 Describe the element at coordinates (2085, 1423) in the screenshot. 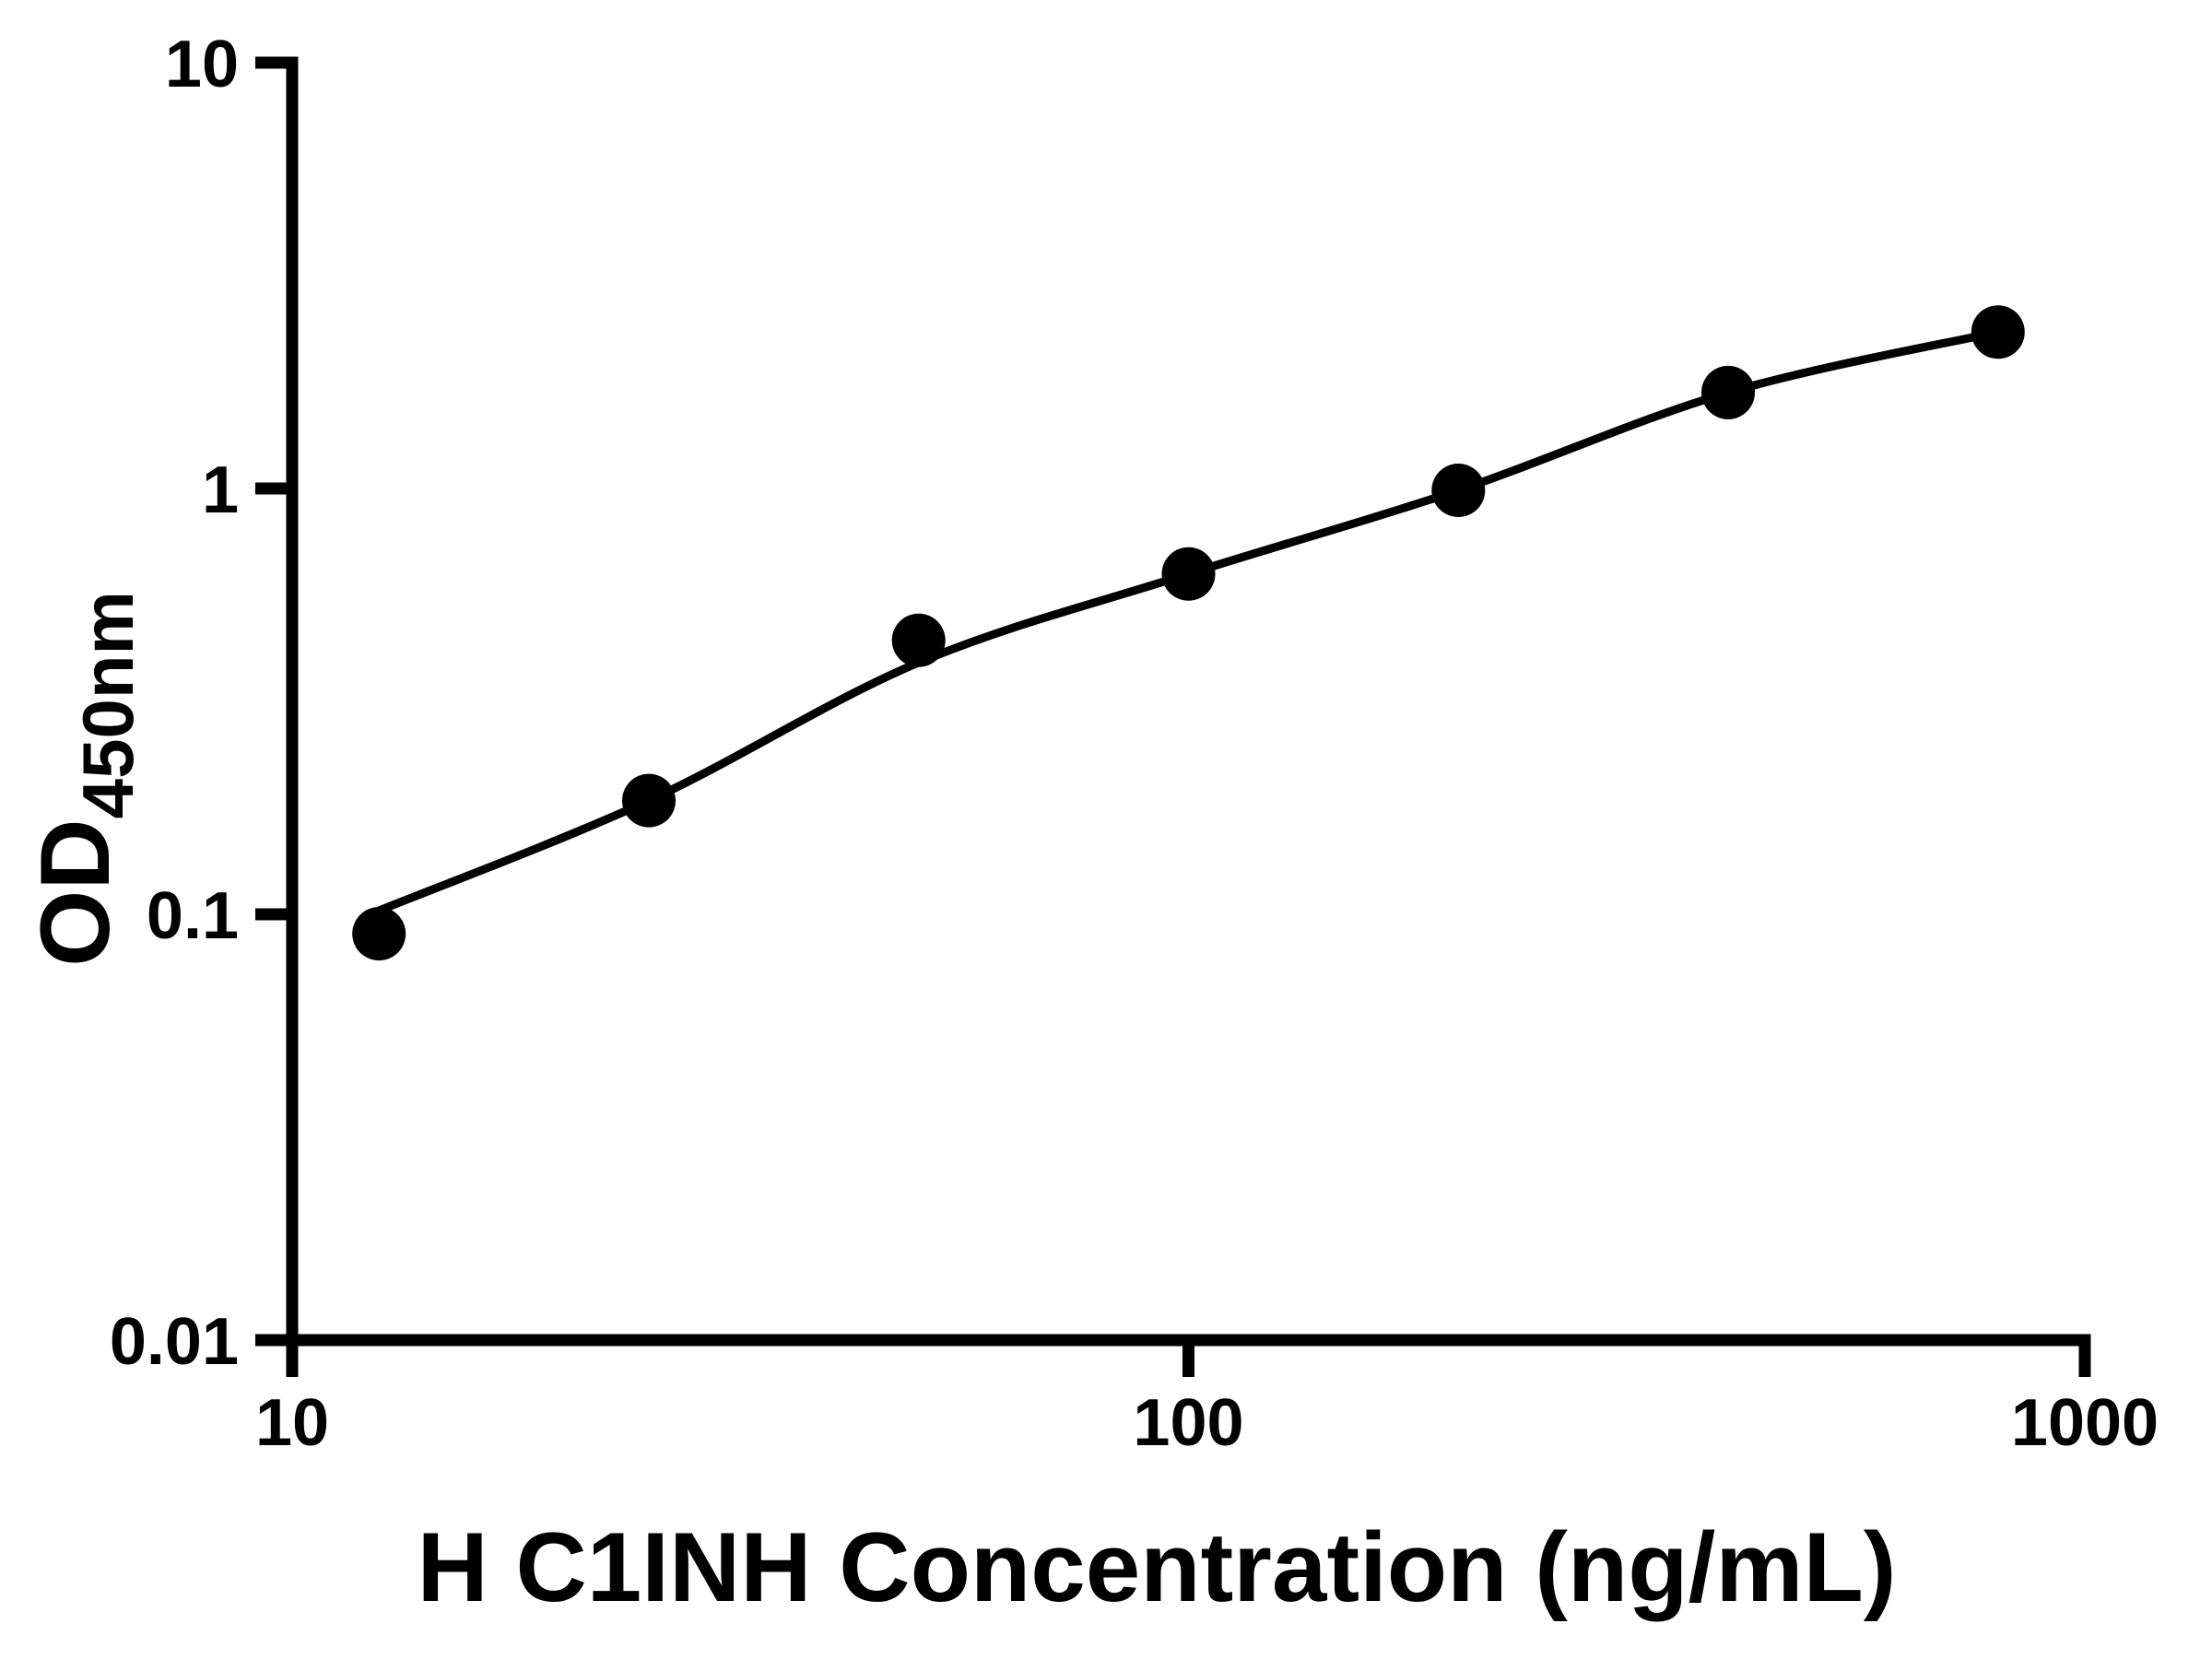

I see `x-tick-label: 1000` at that location.